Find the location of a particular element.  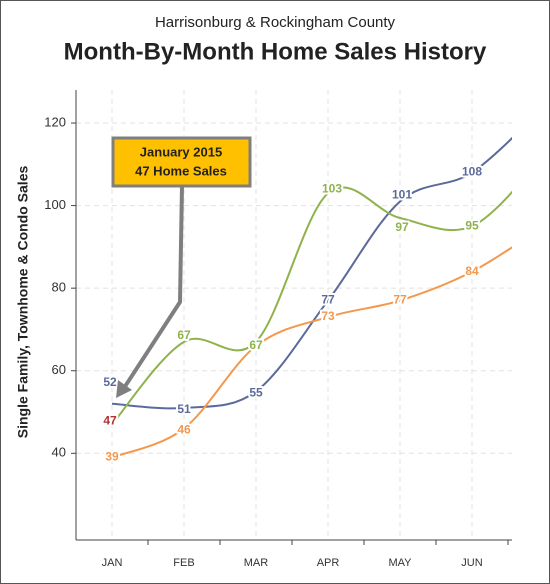

y-tick-label: 120 is located at coordinates (55, 121).